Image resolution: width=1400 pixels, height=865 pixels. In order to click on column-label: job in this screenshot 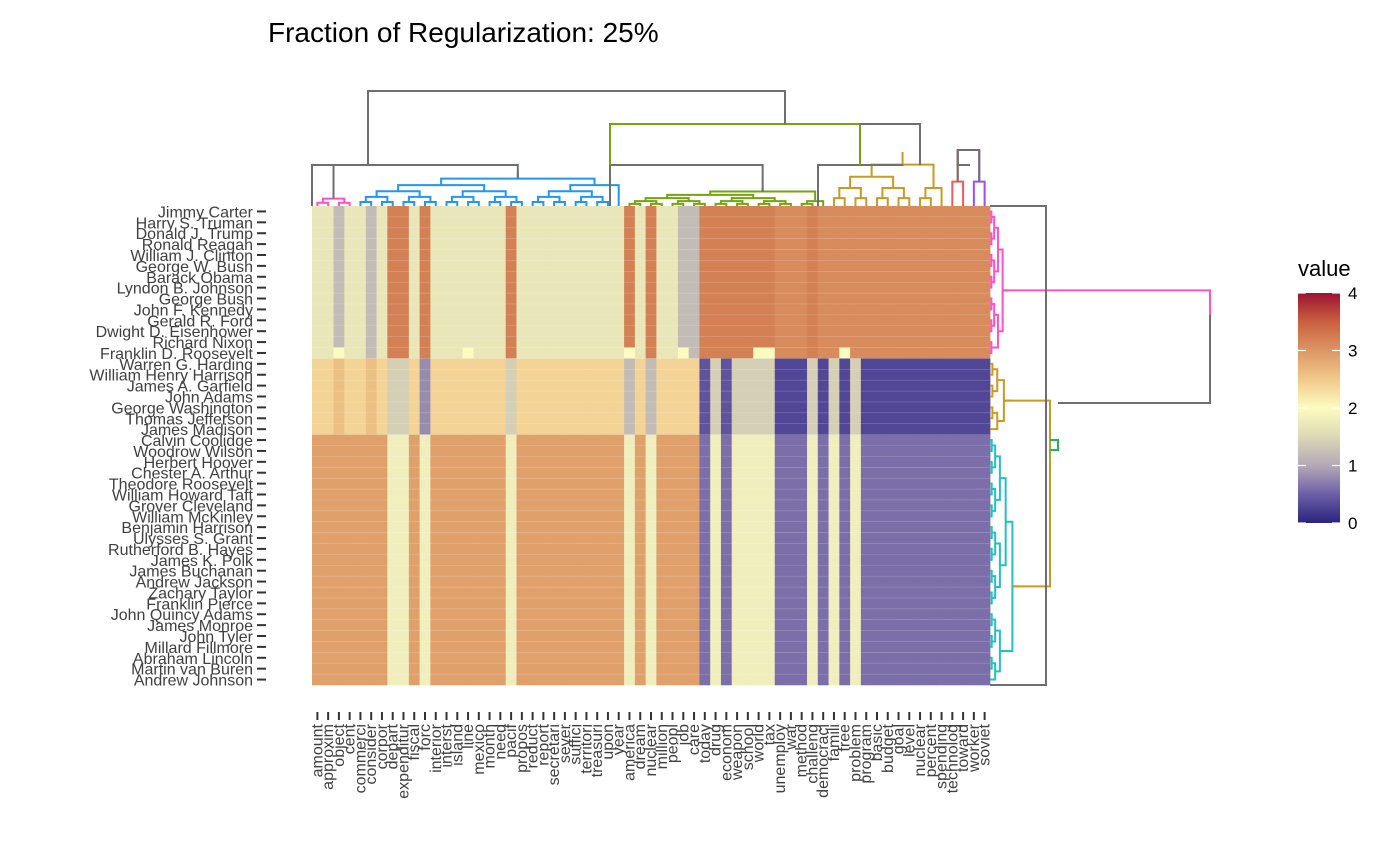, I will do `click(683, 735)`.